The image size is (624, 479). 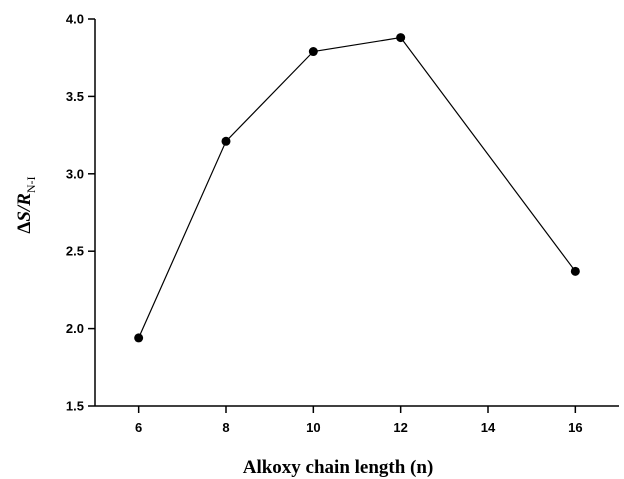 I want to click on y-axis-title: ΔS/RN-I, so click(x=26, y=204).